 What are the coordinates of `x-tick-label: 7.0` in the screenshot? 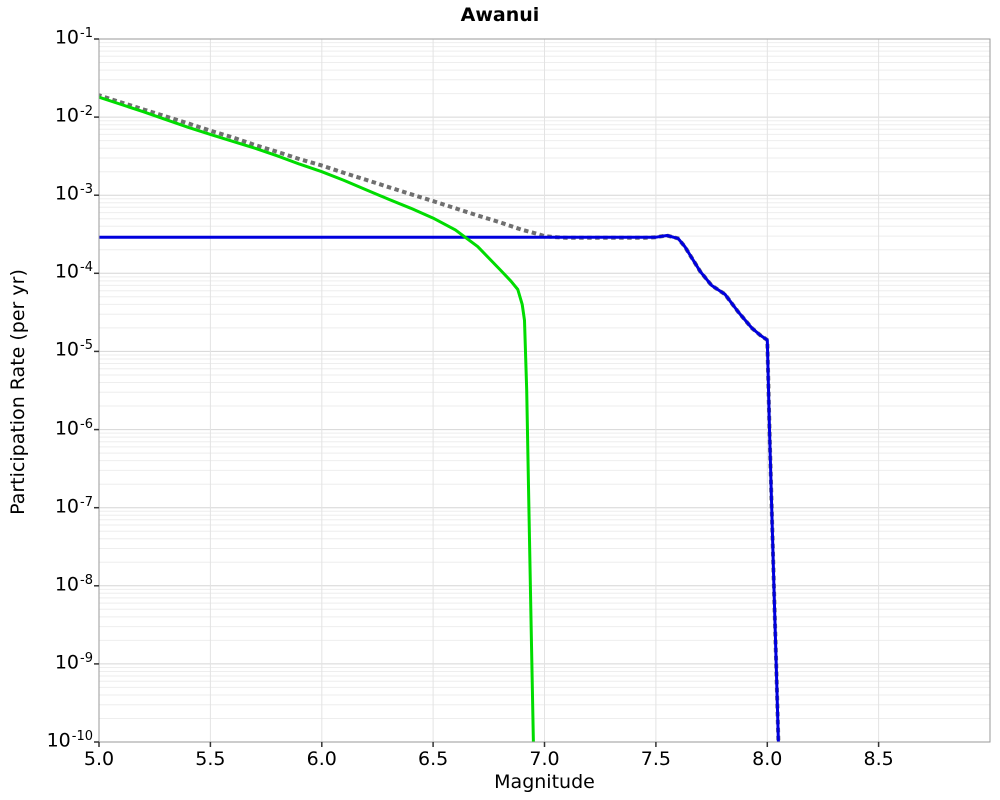 It's located at (544, 759).